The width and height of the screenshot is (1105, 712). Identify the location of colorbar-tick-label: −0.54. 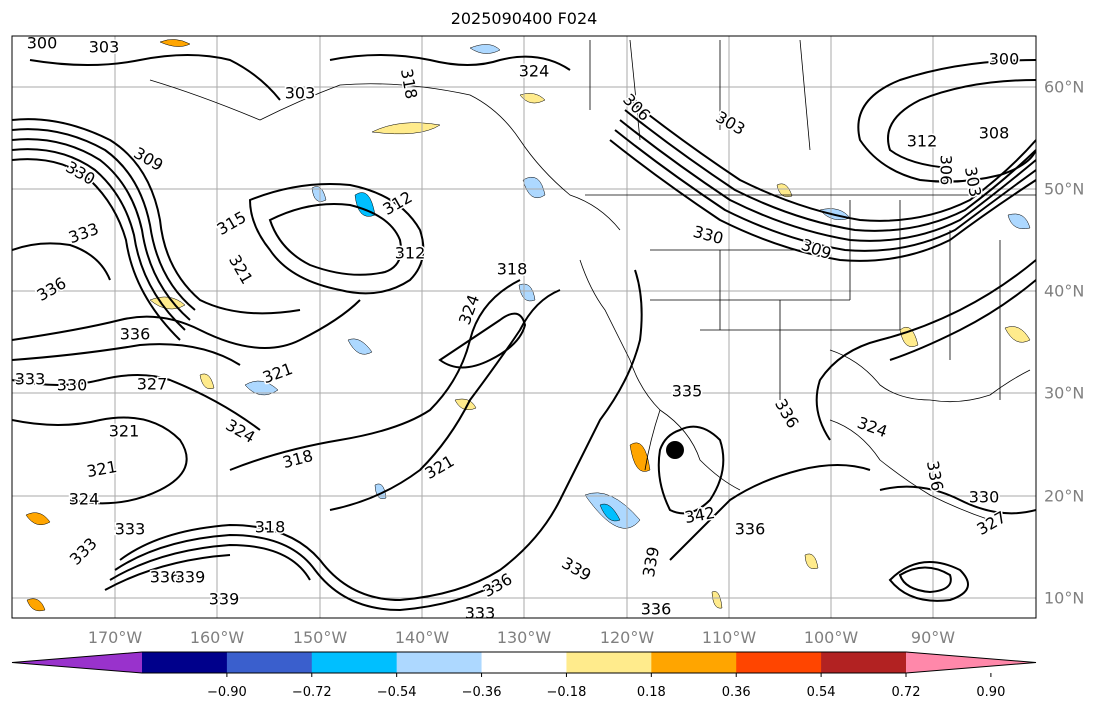
(396, 692).